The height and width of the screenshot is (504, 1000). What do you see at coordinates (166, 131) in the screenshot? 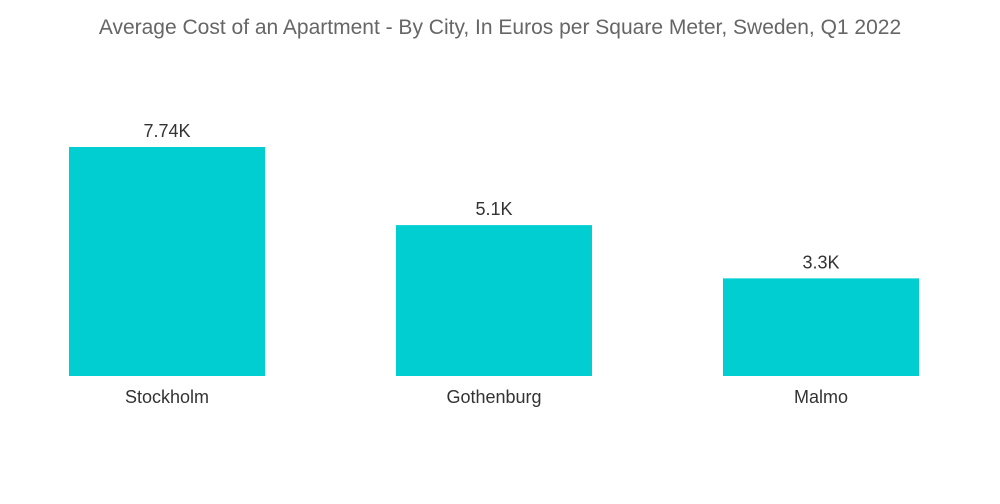
I see `value-label-stockholm: 7.74K` at bounding box center [166, 131].